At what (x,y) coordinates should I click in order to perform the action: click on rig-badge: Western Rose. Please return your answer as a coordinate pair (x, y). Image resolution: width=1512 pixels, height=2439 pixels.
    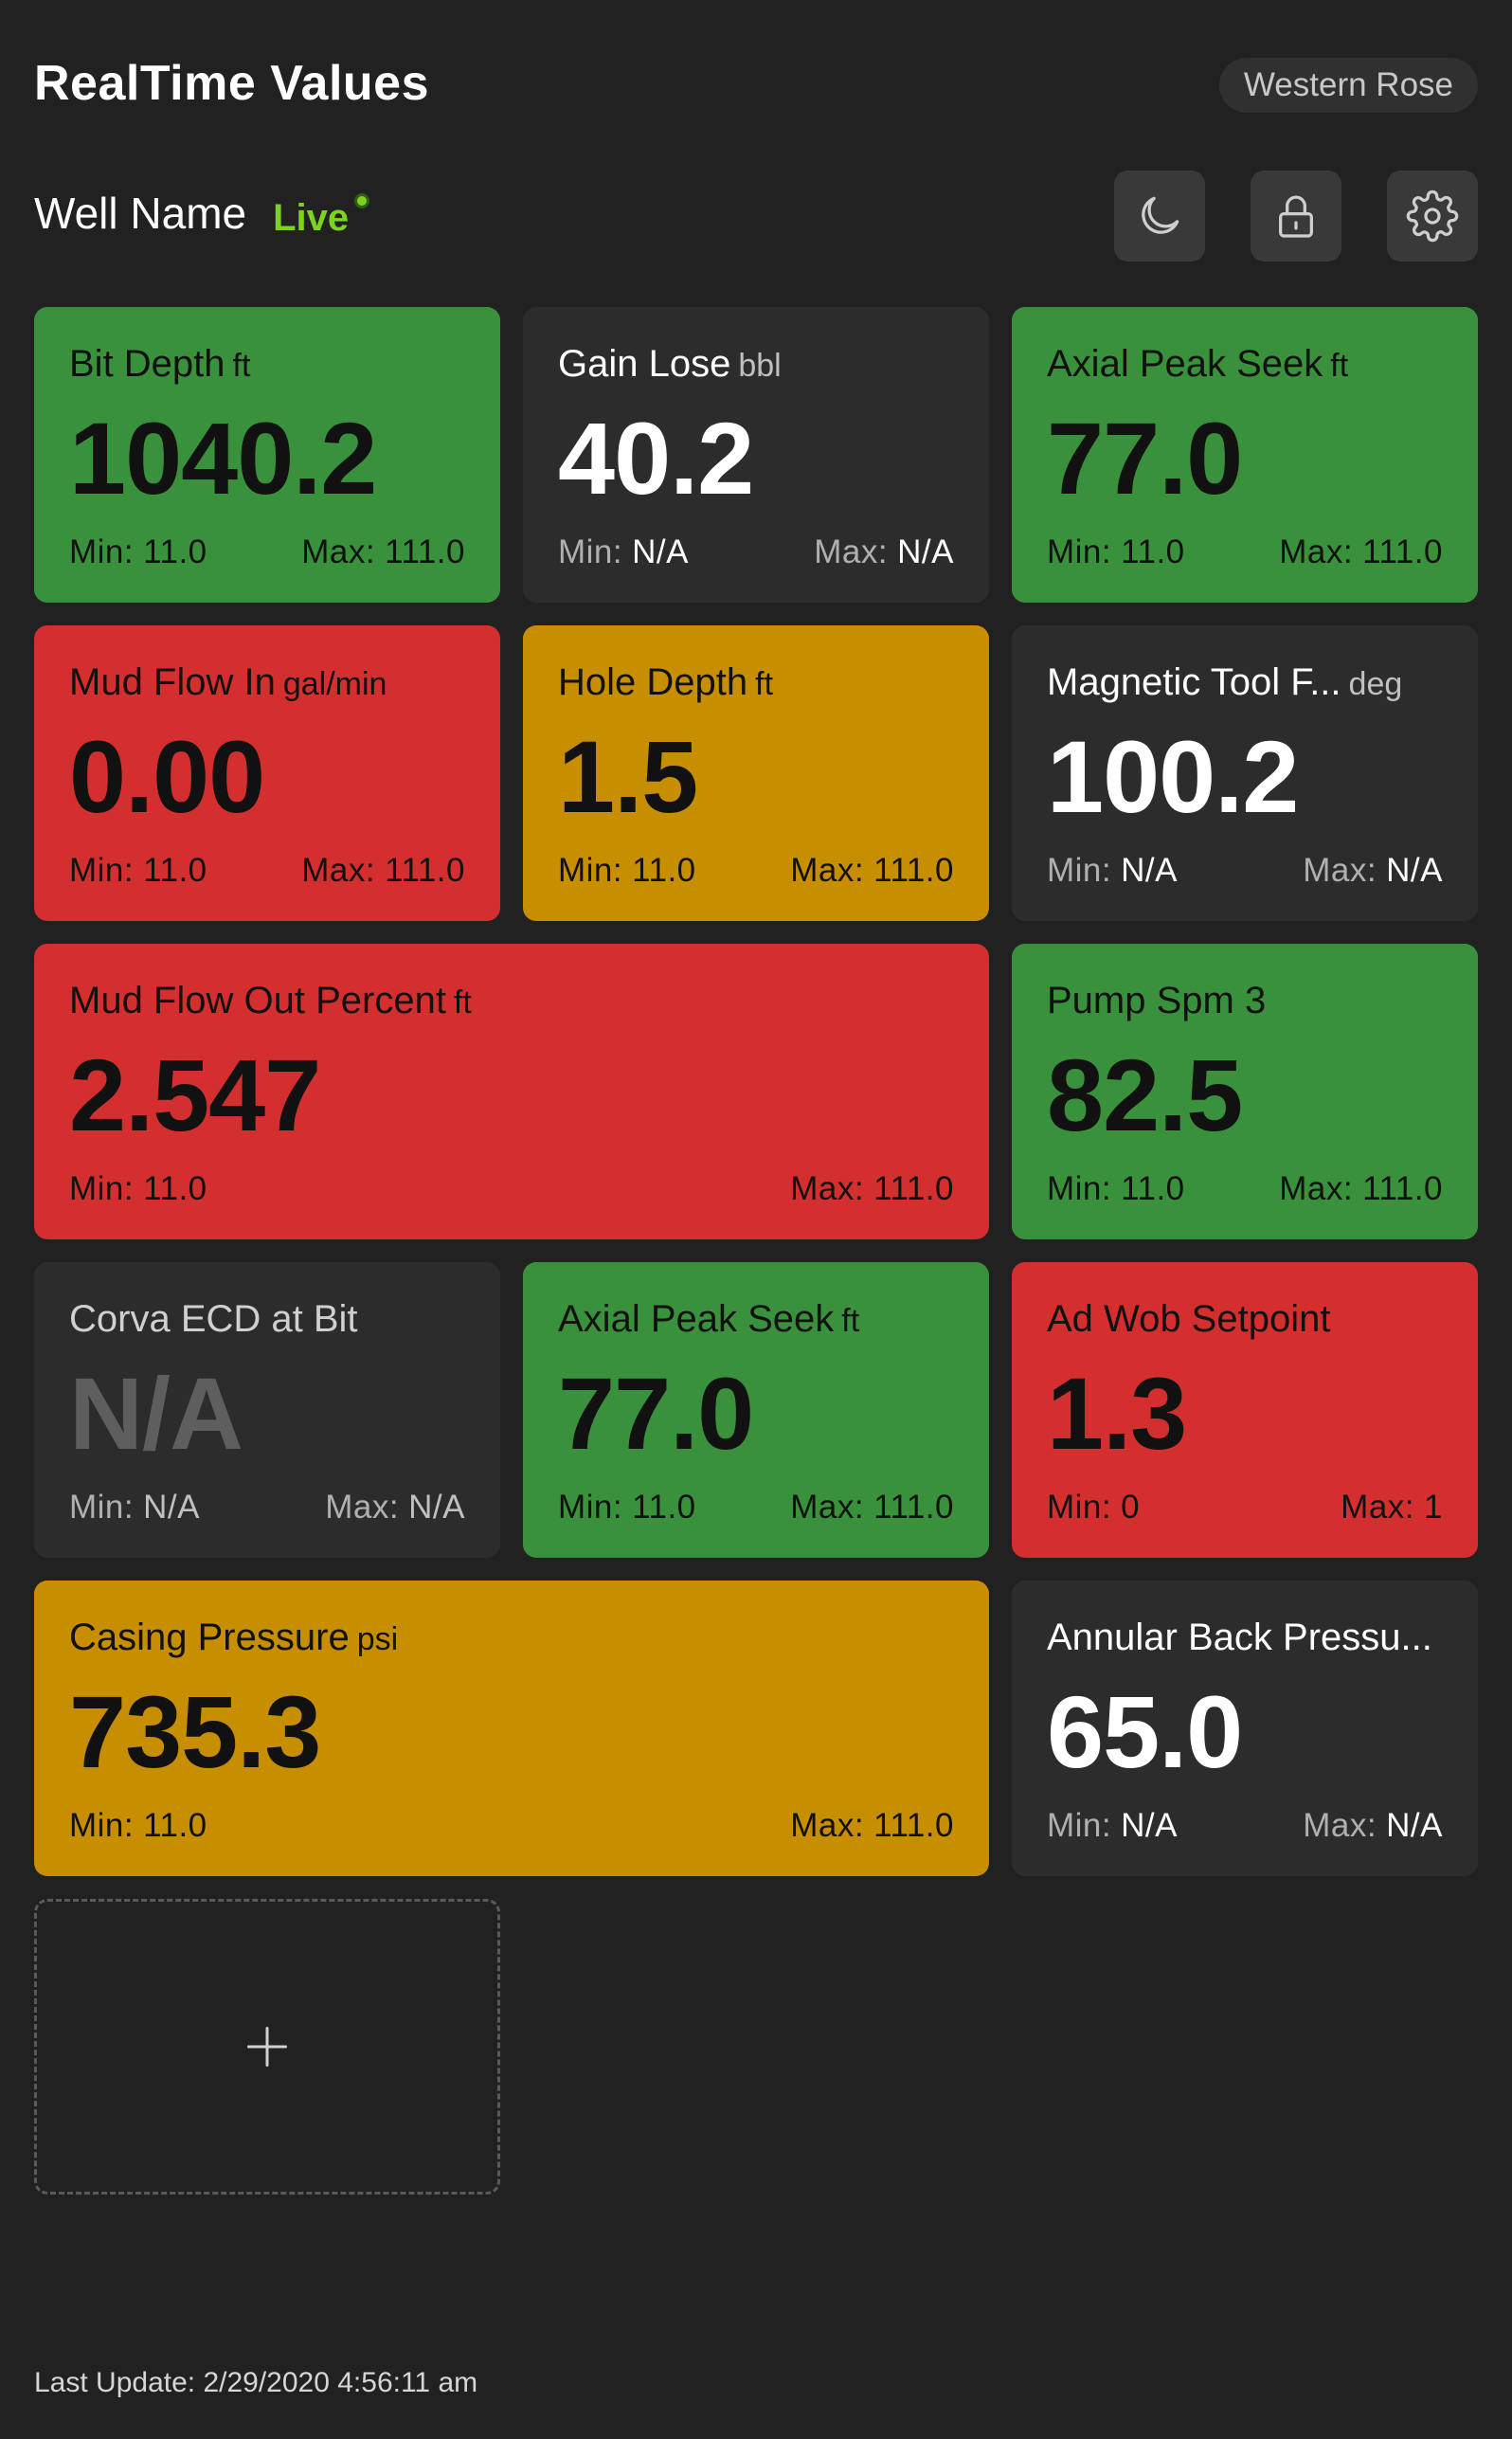
    Looking at the image, I should click on (1348, 85).